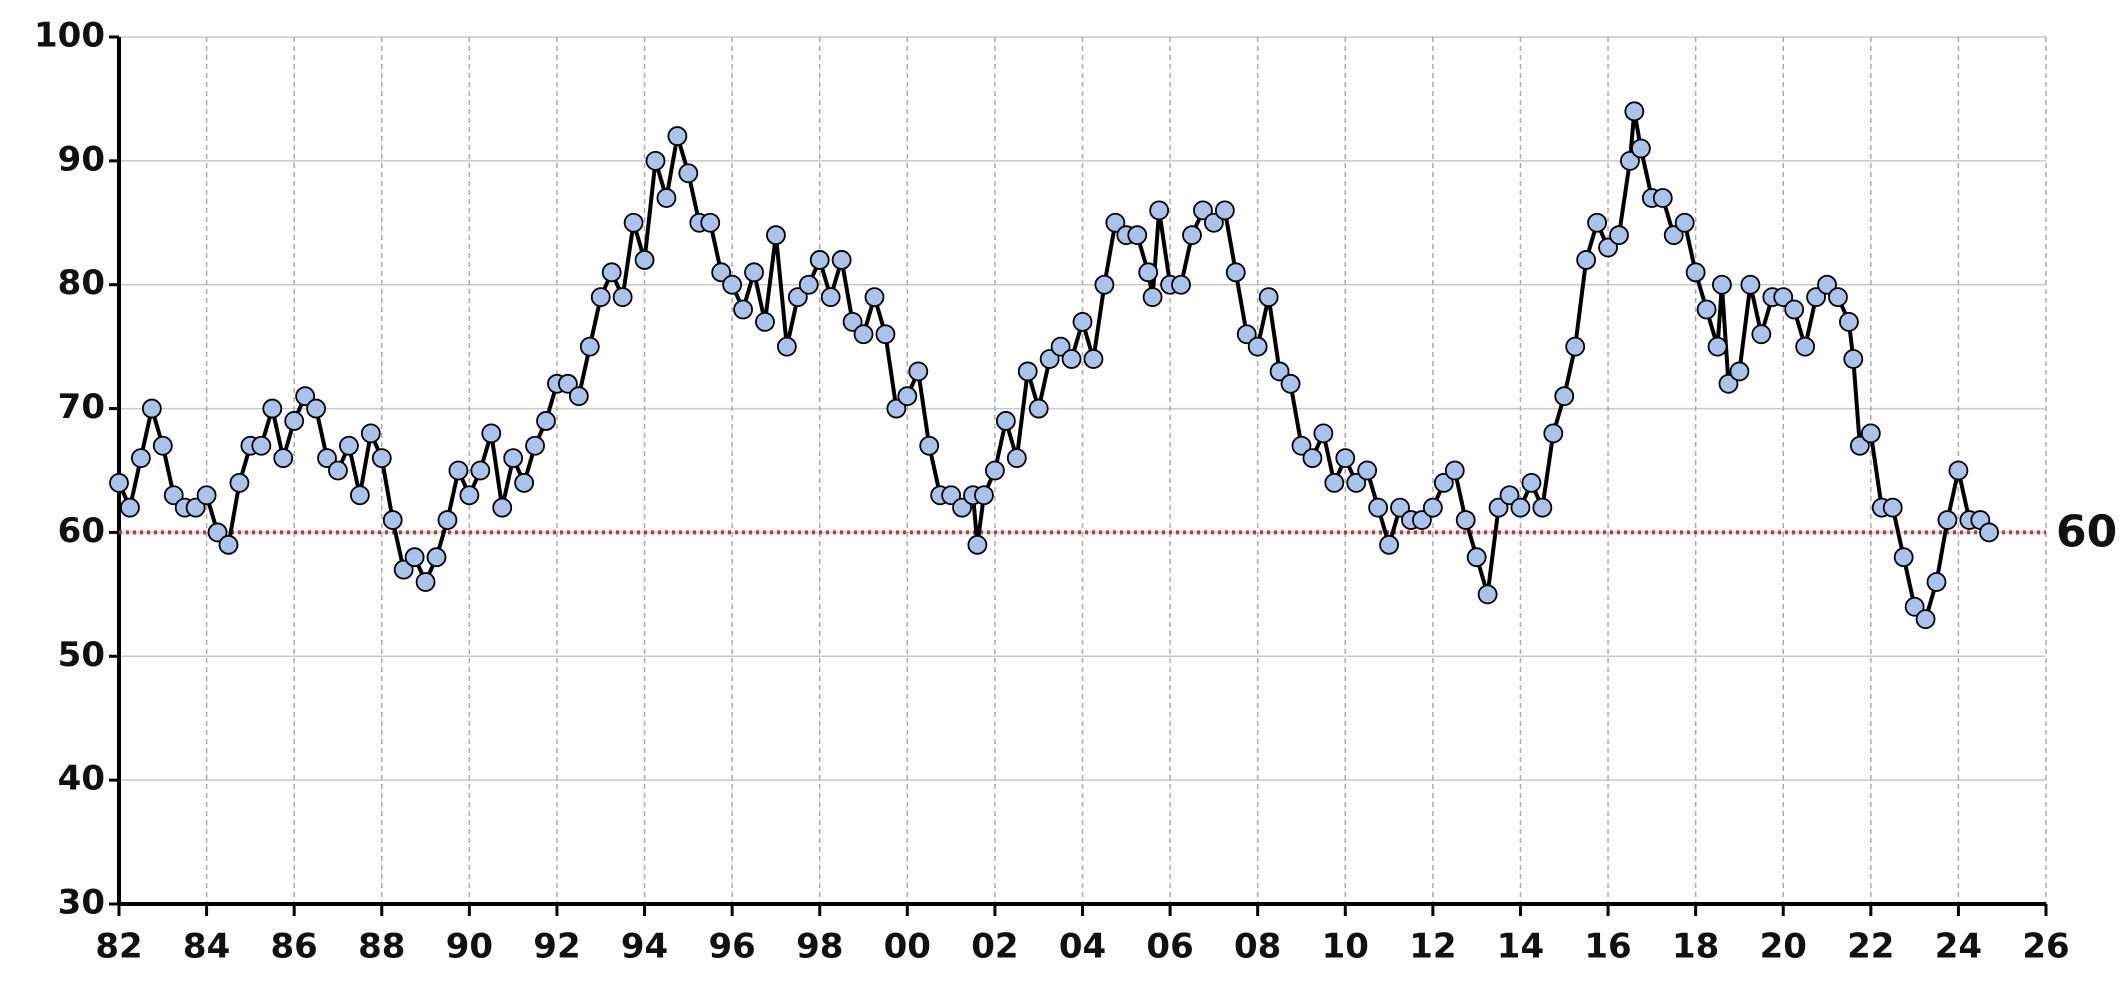  Describe the element at coordinates (644, 947) in the screenshot. I see `x-tick-label: 94` at that location.